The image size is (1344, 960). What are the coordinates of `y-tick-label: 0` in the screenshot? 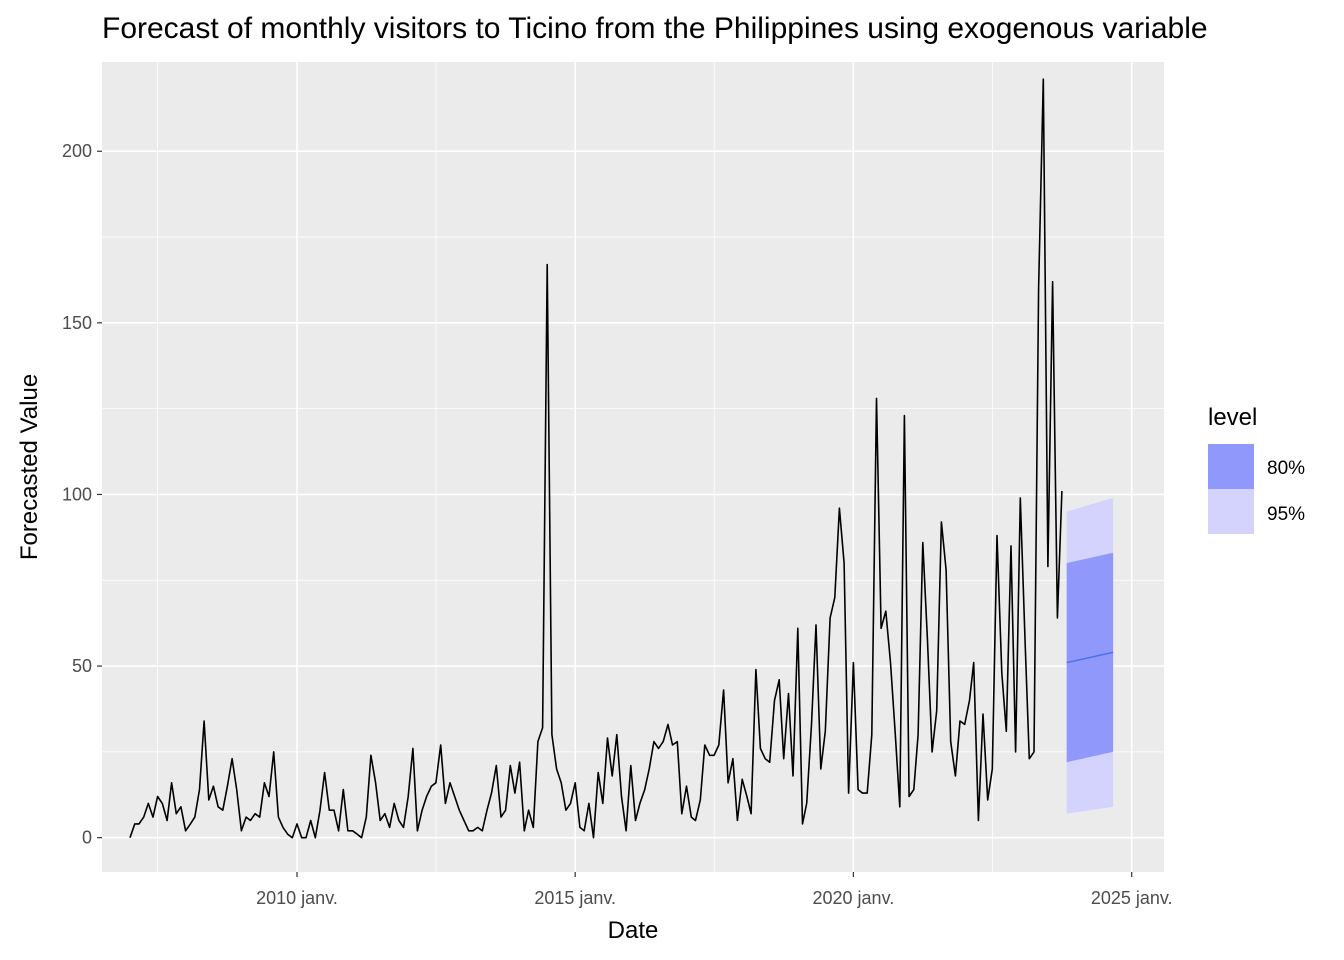 It's located at (87, 838).